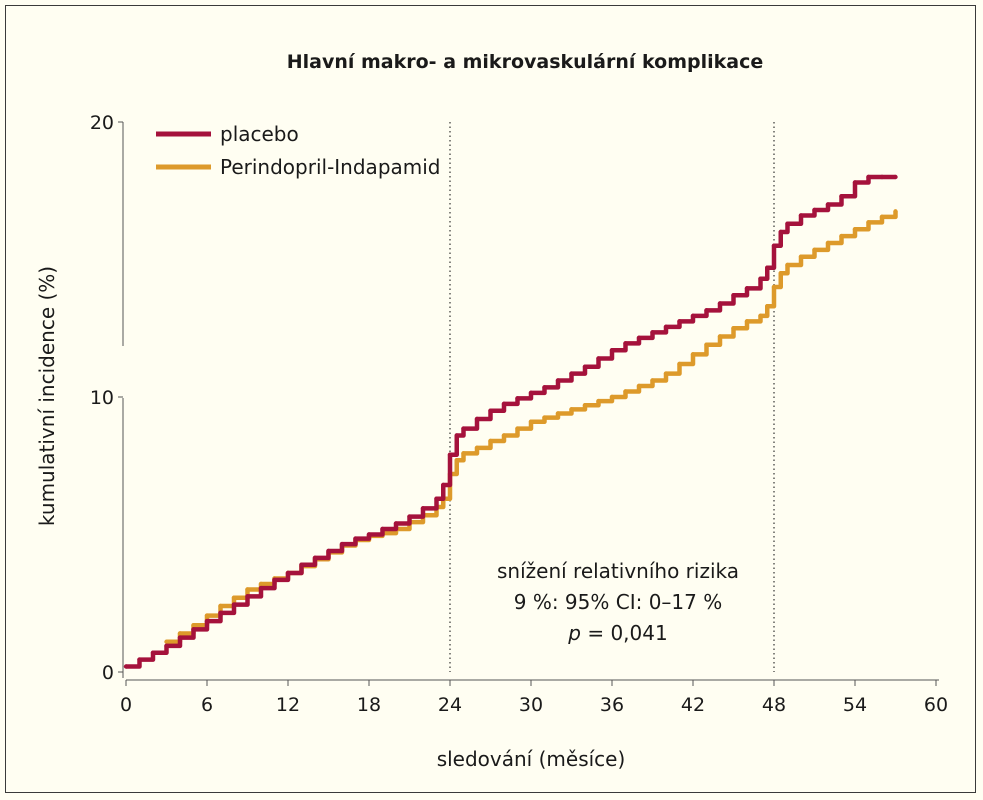 The height and width of the screenshot is (800, 983). I want to click on annotation-line-3: p = 0,041, so click(617, 633).